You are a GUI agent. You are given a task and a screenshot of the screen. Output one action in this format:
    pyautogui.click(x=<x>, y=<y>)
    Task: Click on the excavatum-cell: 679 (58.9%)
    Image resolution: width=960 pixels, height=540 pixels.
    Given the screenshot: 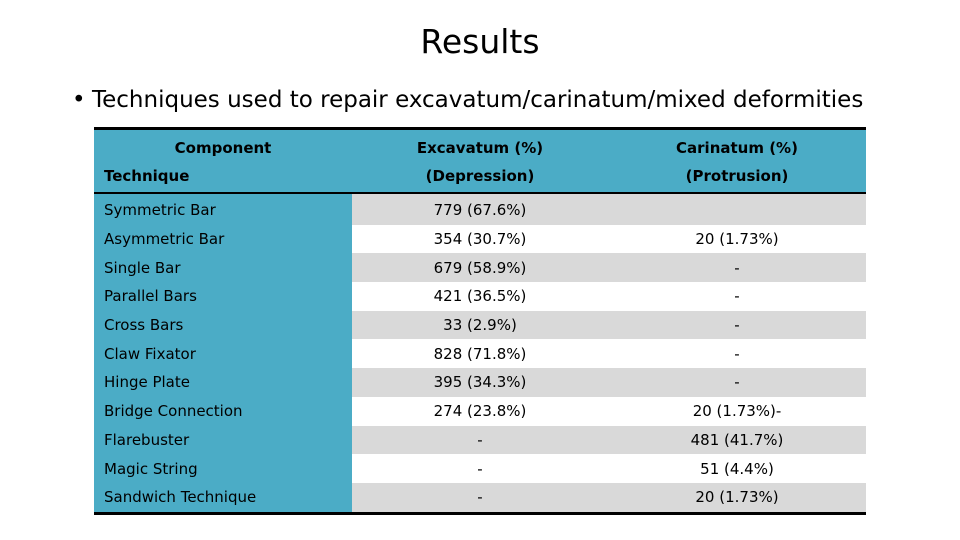 What is the action you would take?
    pyautogui.click(x=480, y=268)
    